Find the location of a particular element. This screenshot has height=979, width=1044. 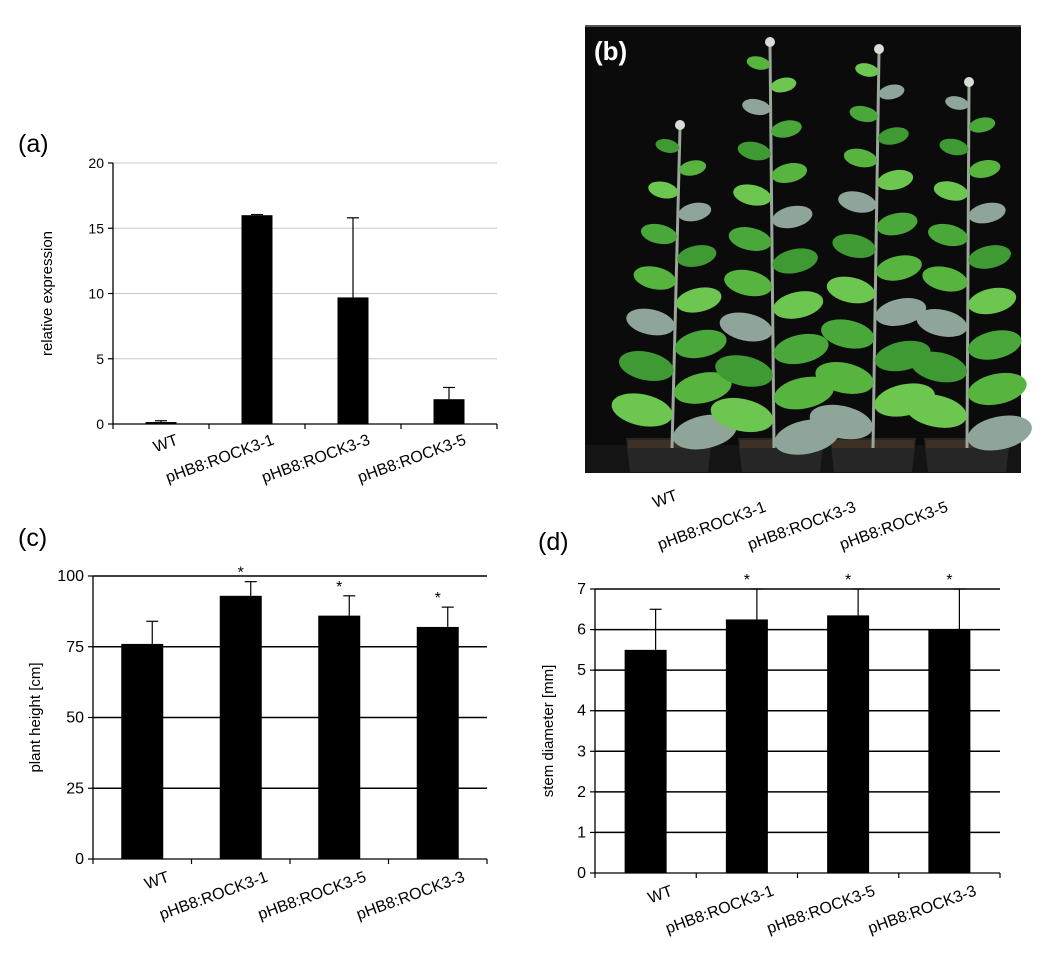

y-tick-label: 1 is located at coordinates (581, 832).